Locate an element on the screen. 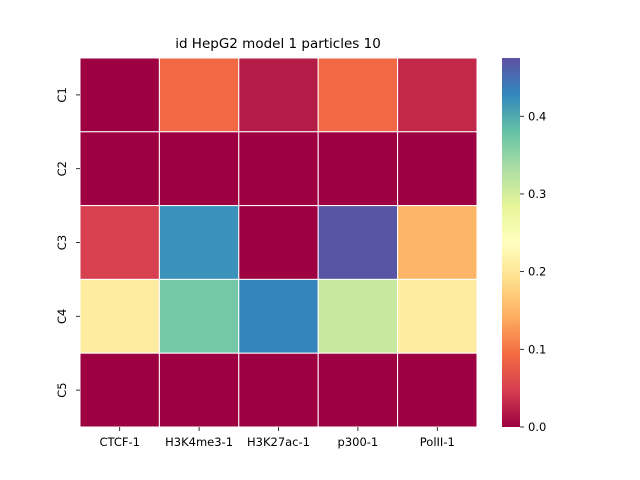 Image resolution: width=640 pixels, height=480 pixels. colorbar: 0.0 0.1 0.2 0.3 0.4 is located at coordinates (524, 246).